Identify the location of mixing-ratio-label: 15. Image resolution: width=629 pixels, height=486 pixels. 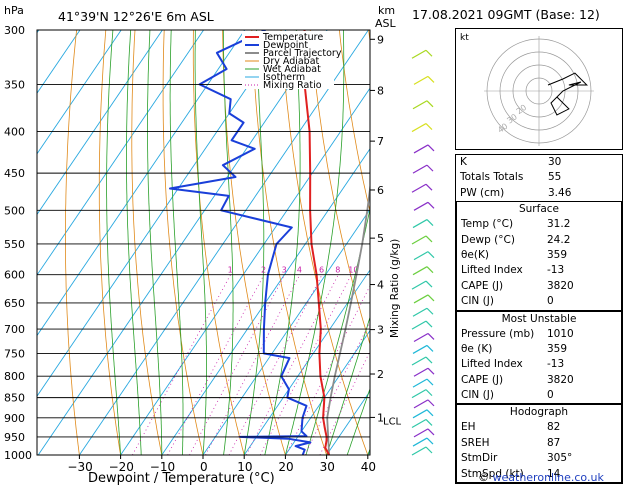
(378, 270).